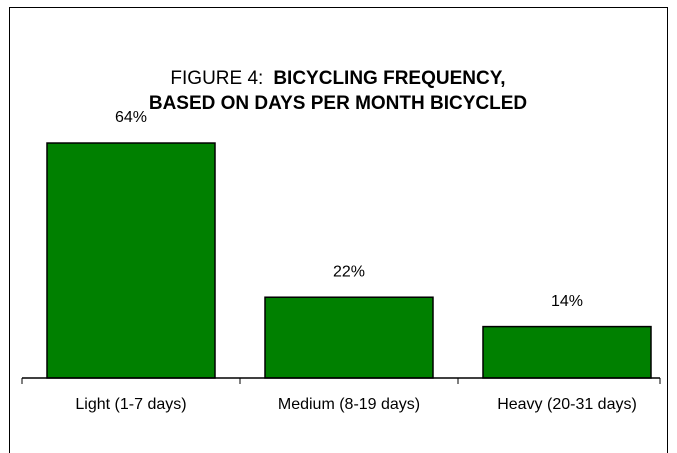  What do you see at coordinates (567, 301) in the screenshot?
I see `value-label: 14%` at bounding box center [567, 301].